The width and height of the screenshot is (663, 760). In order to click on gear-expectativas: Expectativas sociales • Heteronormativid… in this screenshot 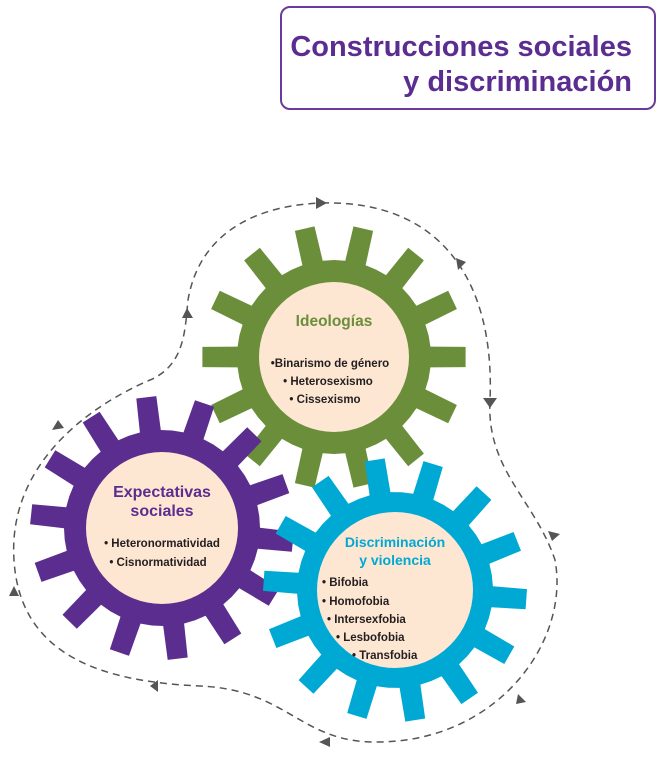, I will do `click(162, 528)`.